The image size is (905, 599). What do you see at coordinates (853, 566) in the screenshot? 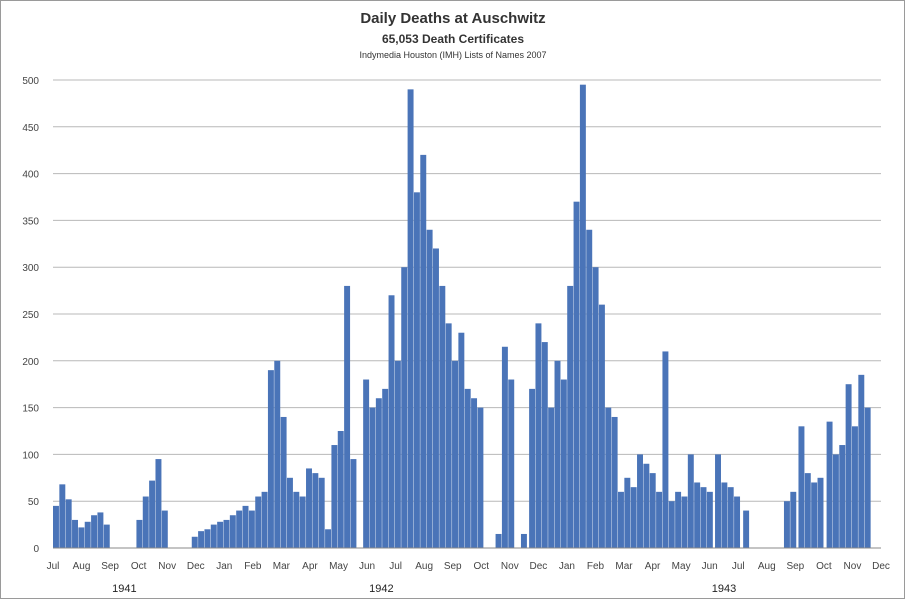
I see `x-tick-label: Nov` at bounding box center [853, 566].